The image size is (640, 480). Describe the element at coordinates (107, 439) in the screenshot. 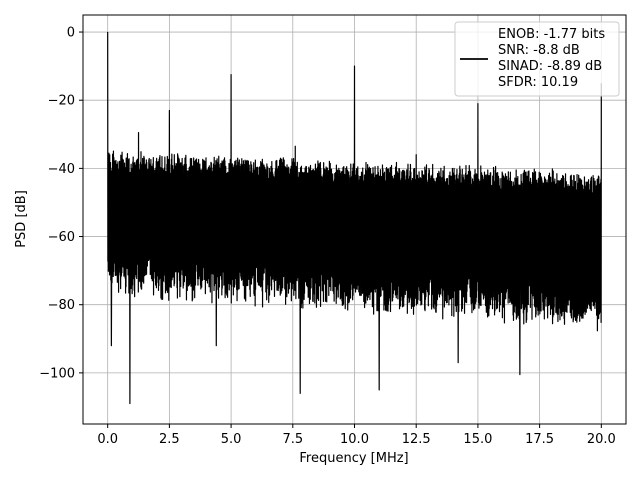

I see `x-tick-label: 0.0` at that location.